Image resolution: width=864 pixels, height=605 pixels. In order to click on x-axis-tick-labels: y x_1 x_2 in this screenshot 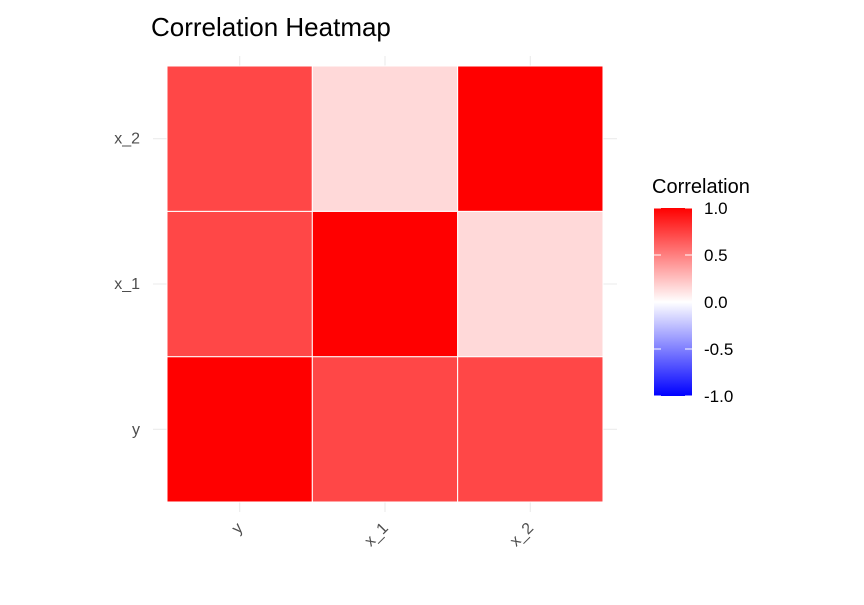, I will do `click(383, 535)`.